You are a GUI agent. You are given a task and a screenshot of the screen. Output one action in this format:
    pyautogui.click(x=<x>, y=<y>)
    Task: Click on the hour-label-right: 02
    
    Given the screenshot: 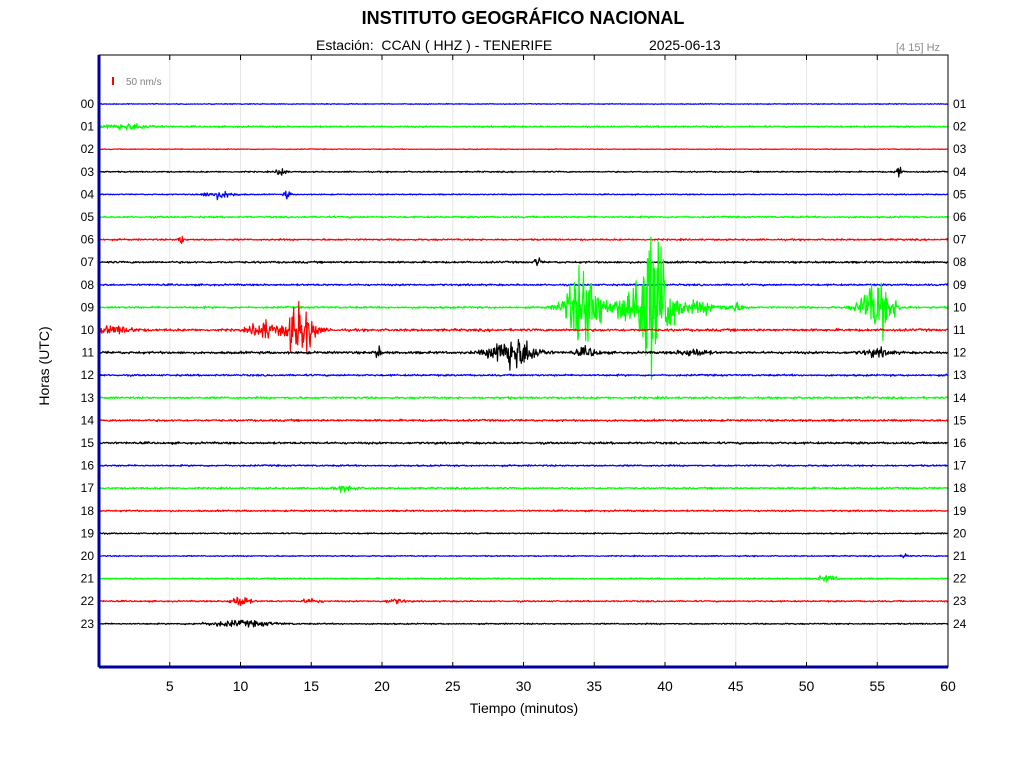 What is the action you would take?
    pyautogui.click(x=960, y=127)
    